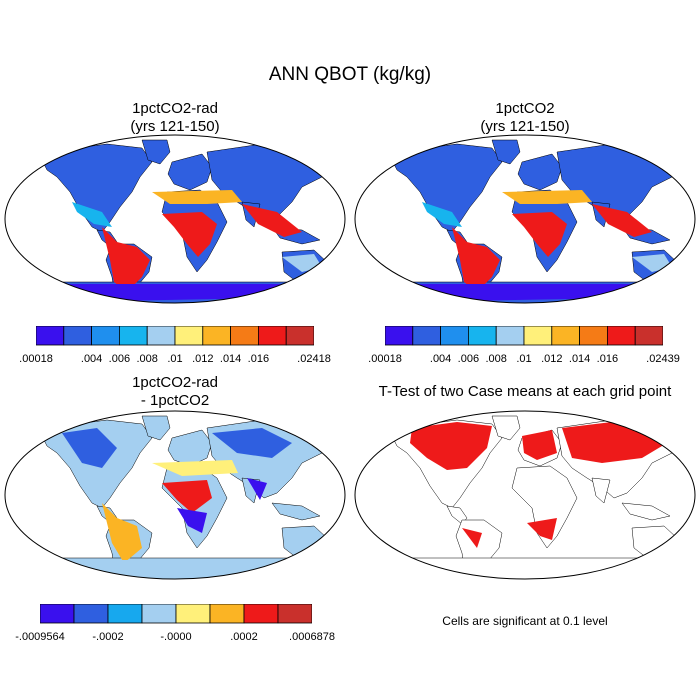 The image size is (700, 700). Describe the element at coordinates (312, 637) in the screenshot. I see `cb3-label-4: .0006878` at that location.